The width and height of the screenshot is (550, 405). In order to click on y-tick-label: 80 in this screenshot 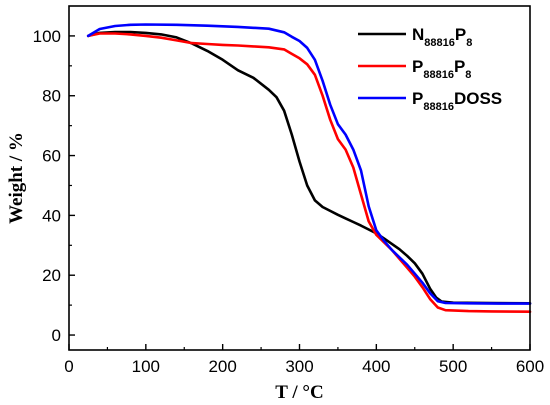, I will do `click(51, 96)`.